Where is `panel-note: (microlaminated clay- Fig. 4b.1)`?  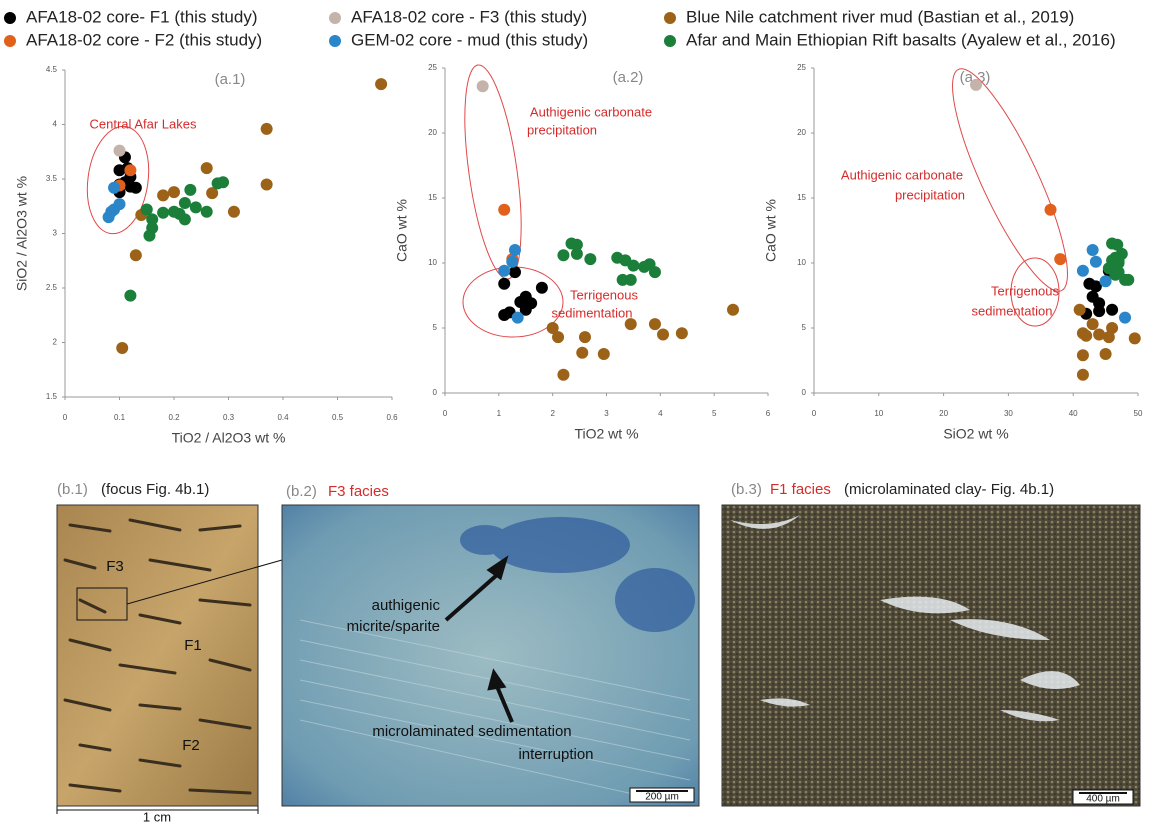
panel-note: (microlaminated clay- Fig. 4b.1) is located at coordinates (949, 489).